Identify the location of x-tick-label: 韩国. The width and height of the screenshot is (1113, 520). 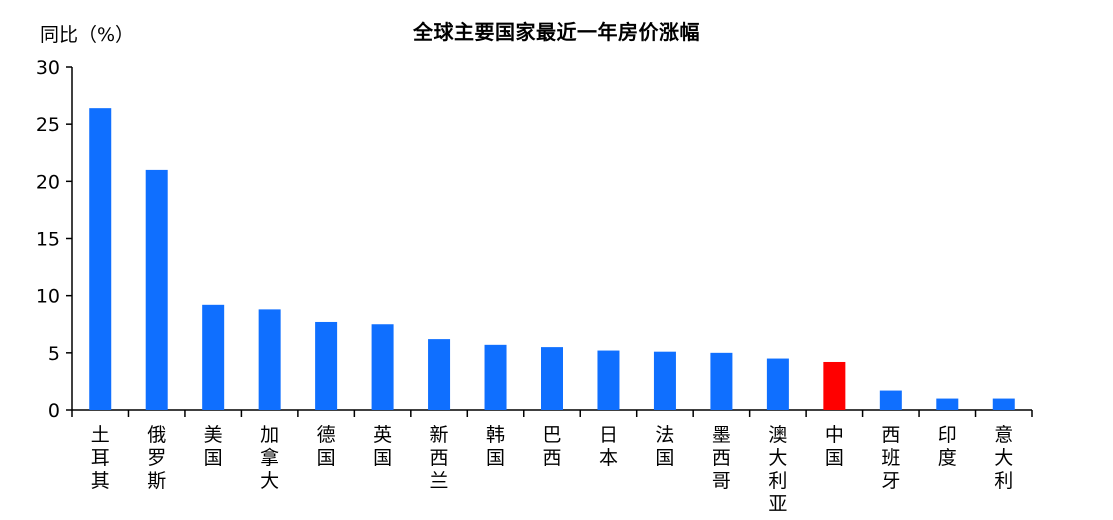
(495, 446).